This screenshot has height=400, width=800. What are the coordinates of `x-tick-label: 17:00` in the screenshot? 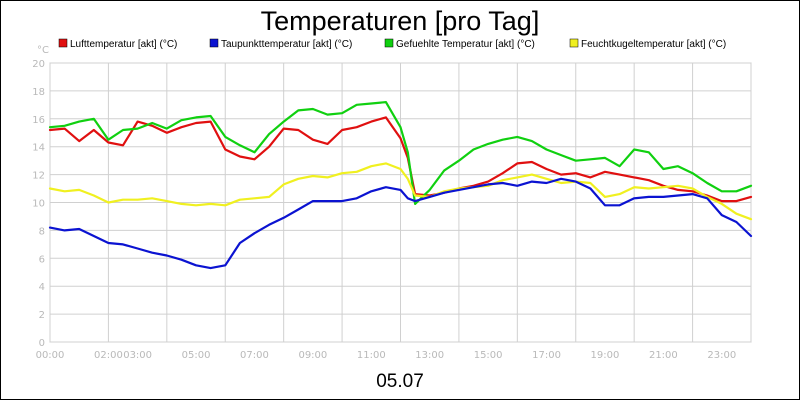 It's located at (546, 355).